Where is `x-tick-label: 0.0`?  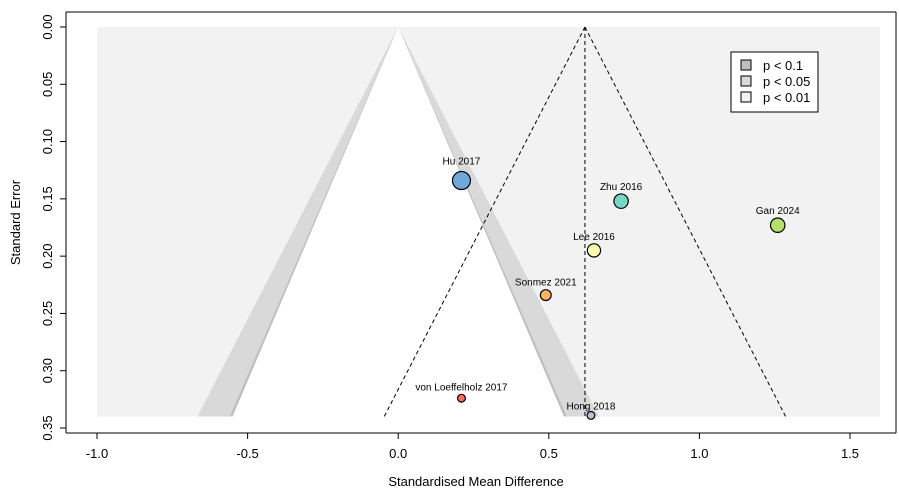
x-tick-label: 0.0 is located at coordinates (398, 453).